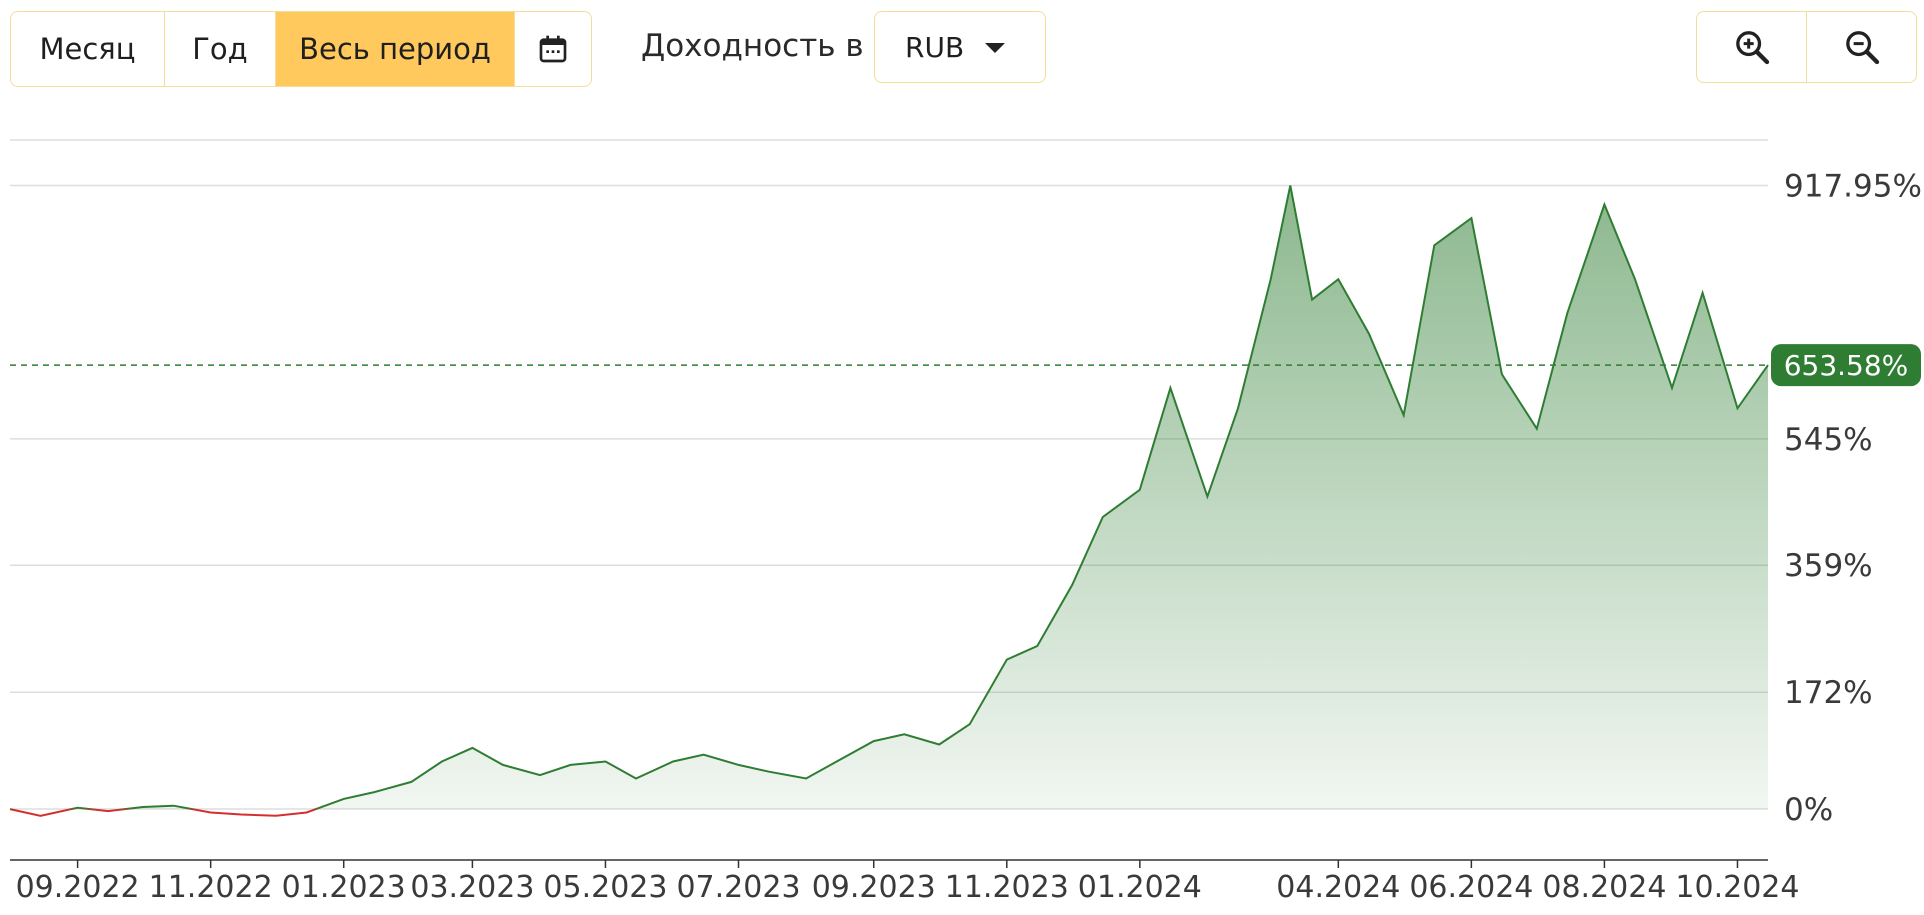 Image resolution: width=1924 pixels, height=915 pixels. What do you see at coordinates (1140, 887) in the screenshot?
I see `x-tick-label: 01.2024` at bounding box center [1140, 887].